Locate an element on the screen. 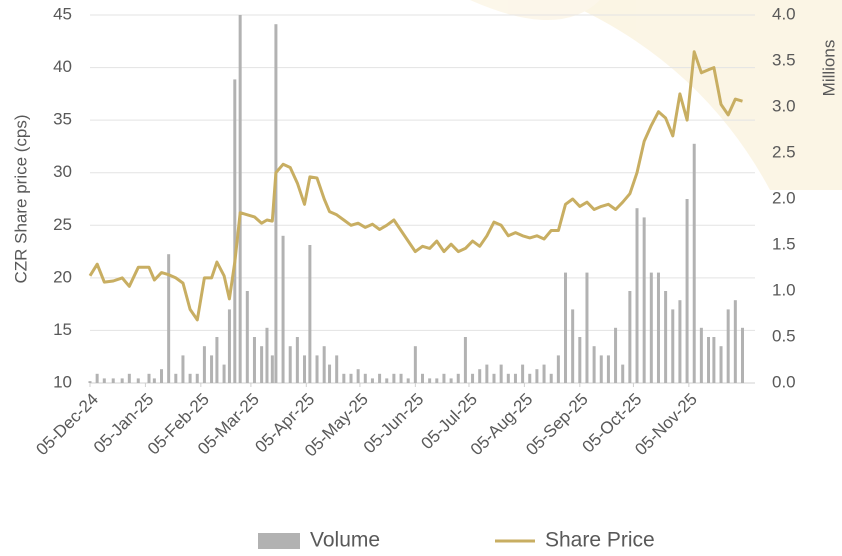 The image size is (842, 556). y2-tick-label: 1.5 is located at coordinates (784, 243).